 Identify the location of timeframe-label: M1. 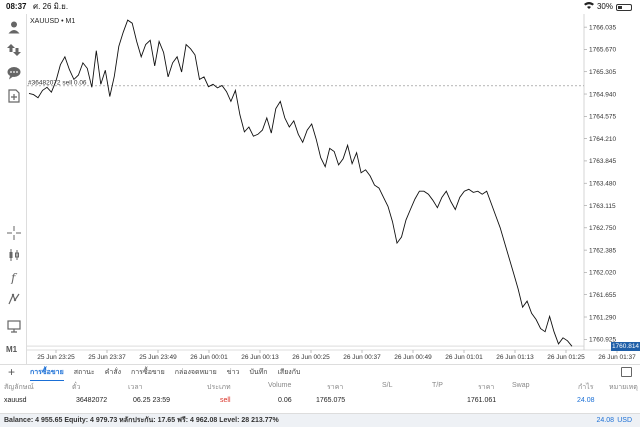
(12, 349).